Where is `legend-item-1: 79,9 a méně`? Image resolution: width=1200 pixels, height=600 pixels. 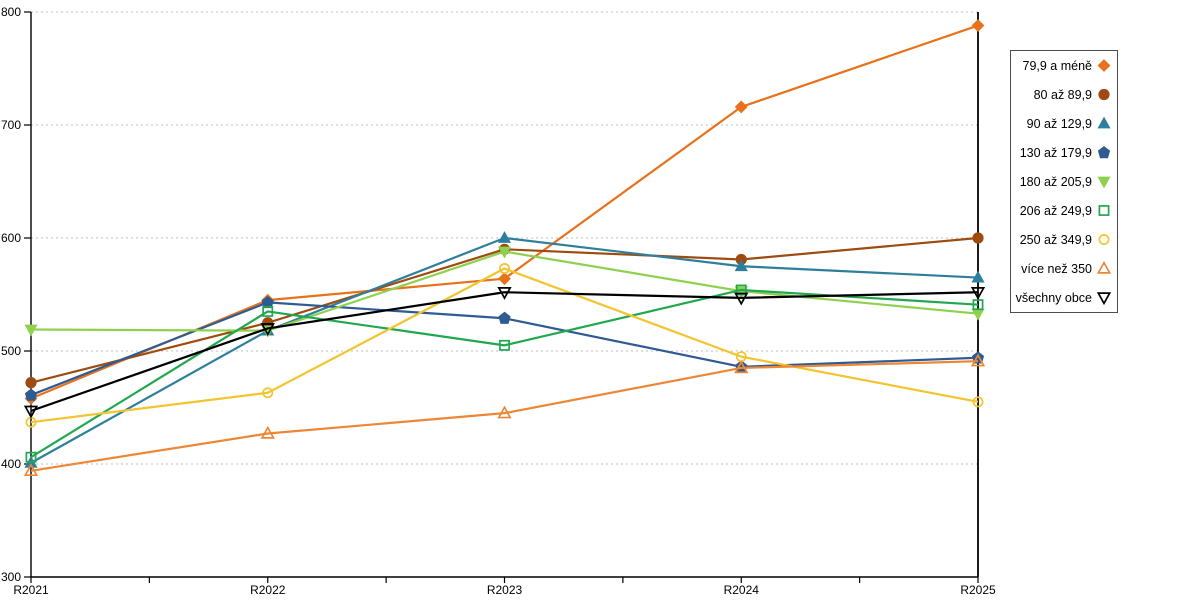
legend-item-1: 79,9 a méně is located at coordinates (1064, 66).